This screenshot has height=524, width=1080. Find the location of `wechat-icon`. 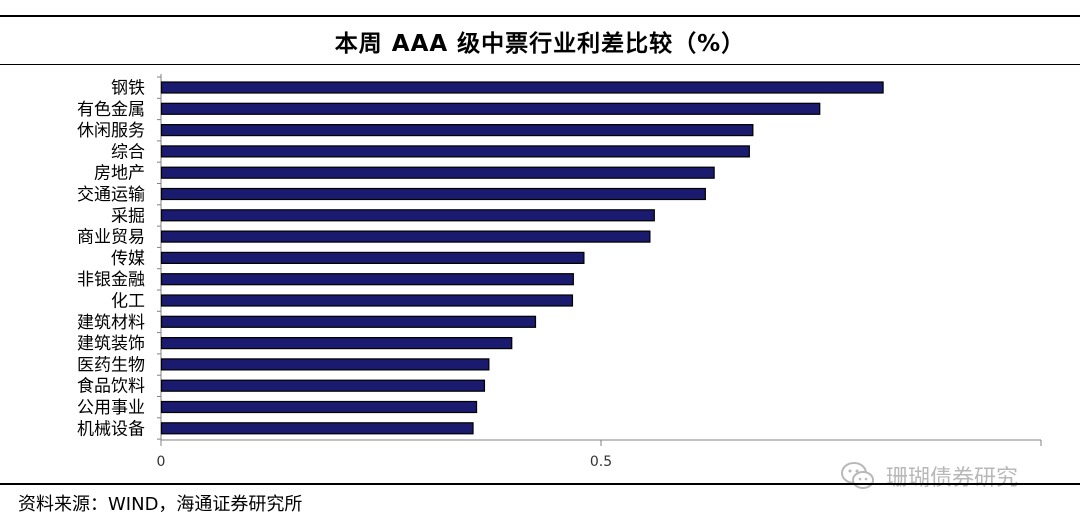

wechat-icon is located at coordinates (858, 476).